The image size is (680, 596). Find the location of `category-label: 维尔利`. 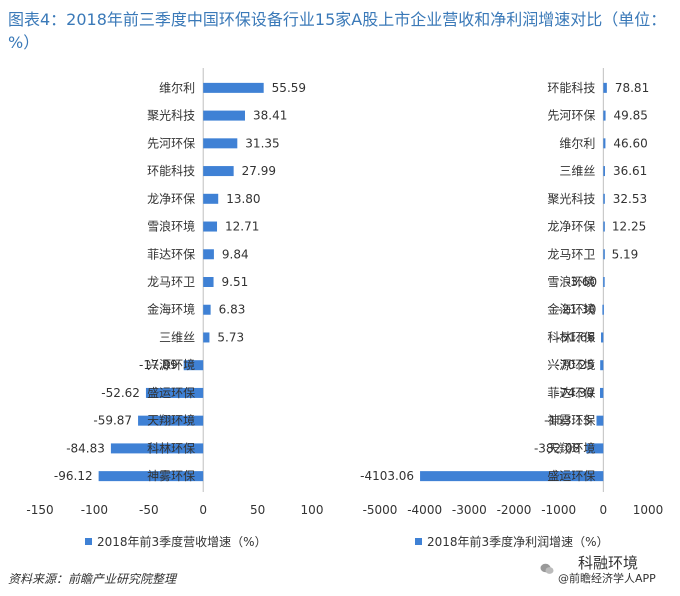

category-label: 维尔利 is located at coordinates (177, 87).